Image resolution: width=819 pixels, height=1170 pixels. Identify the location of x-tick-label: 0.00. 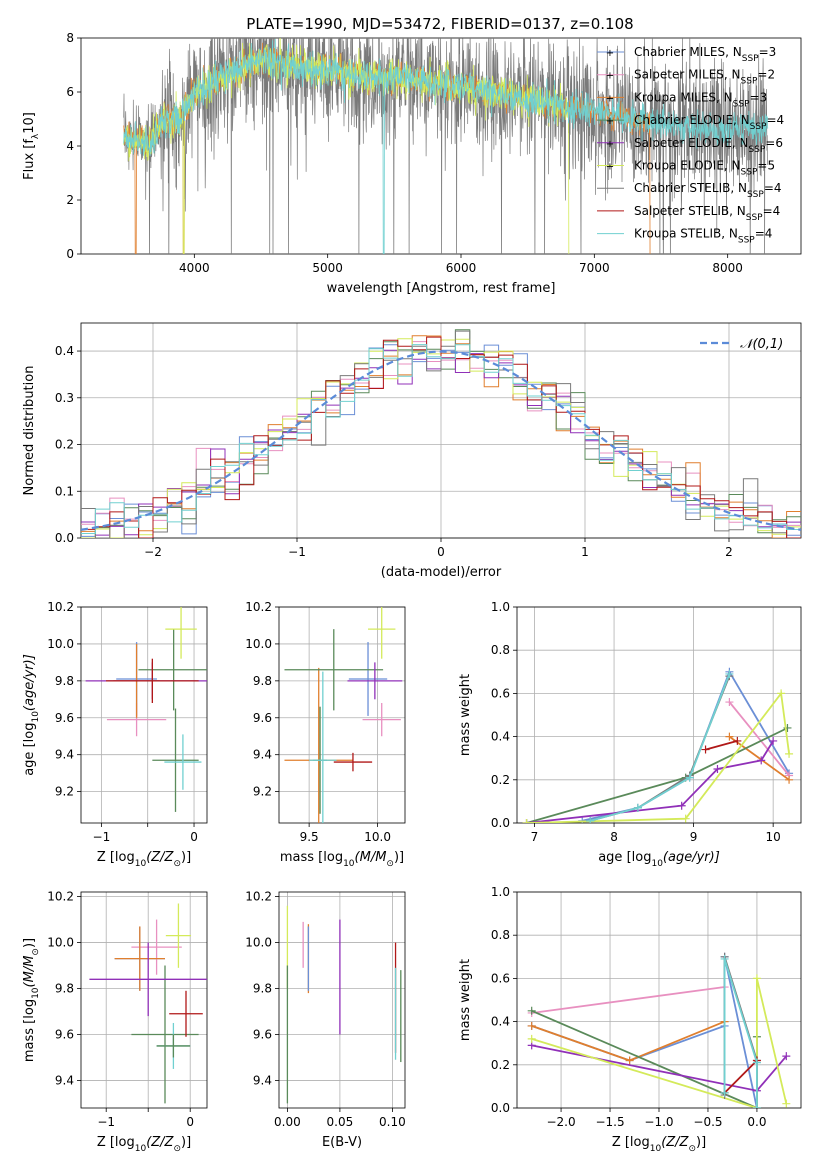
(287, 1122).